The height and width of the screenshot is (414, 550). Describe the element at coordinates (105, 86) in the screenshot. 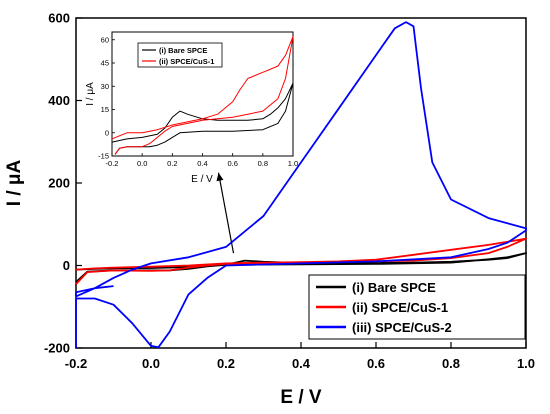

I see `y-tick-label: 30` at that location.